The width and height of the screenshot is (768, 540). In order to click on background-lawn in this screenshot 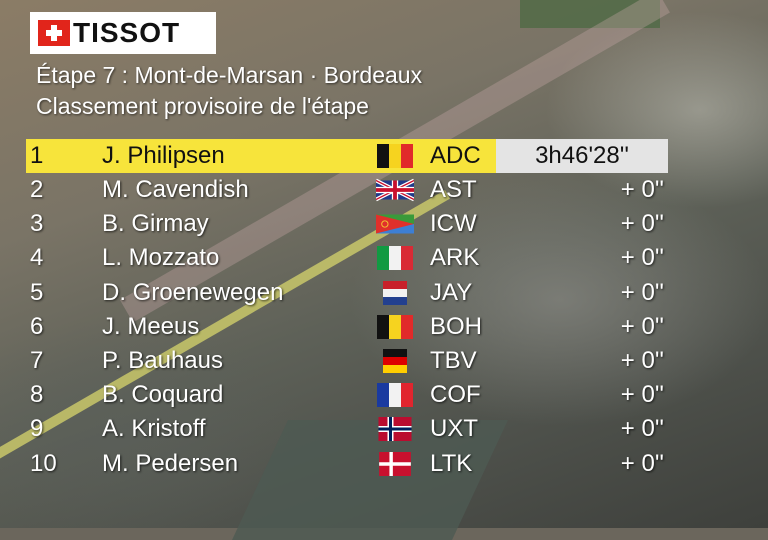, I will do `click(590, 14)`.